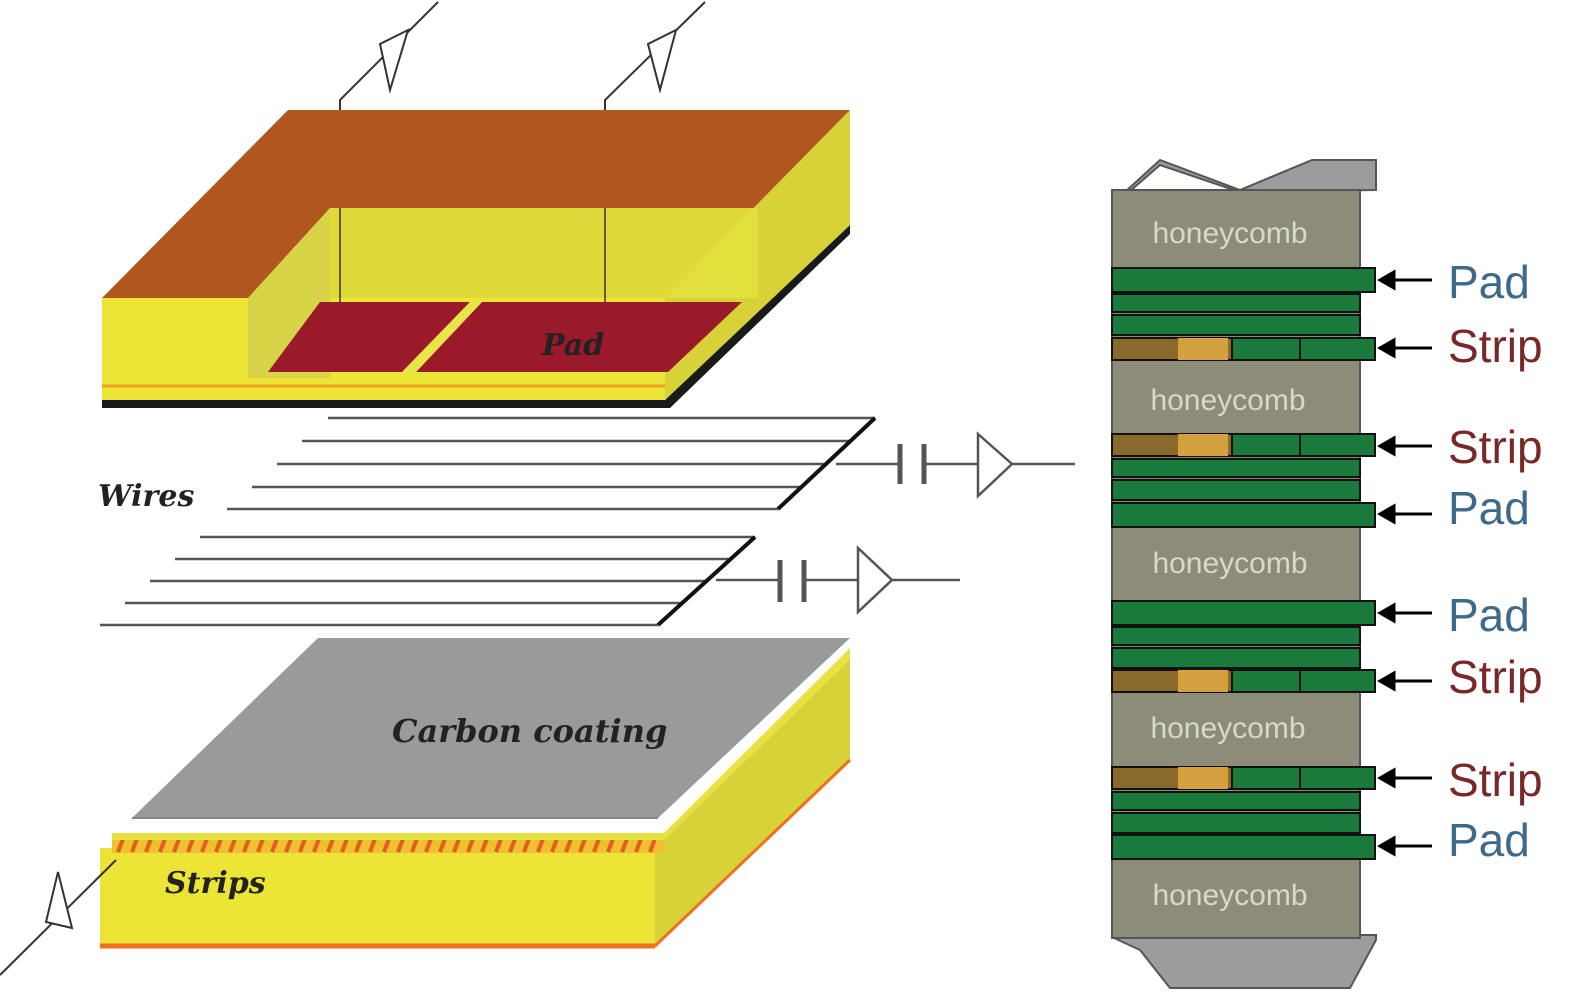 The height and width of the screenshot is (1001, 1583). Describe the element at coordinates (1229, 233) in the screenshot. I see `honeycomb-label-1: honeycomb` at that location.